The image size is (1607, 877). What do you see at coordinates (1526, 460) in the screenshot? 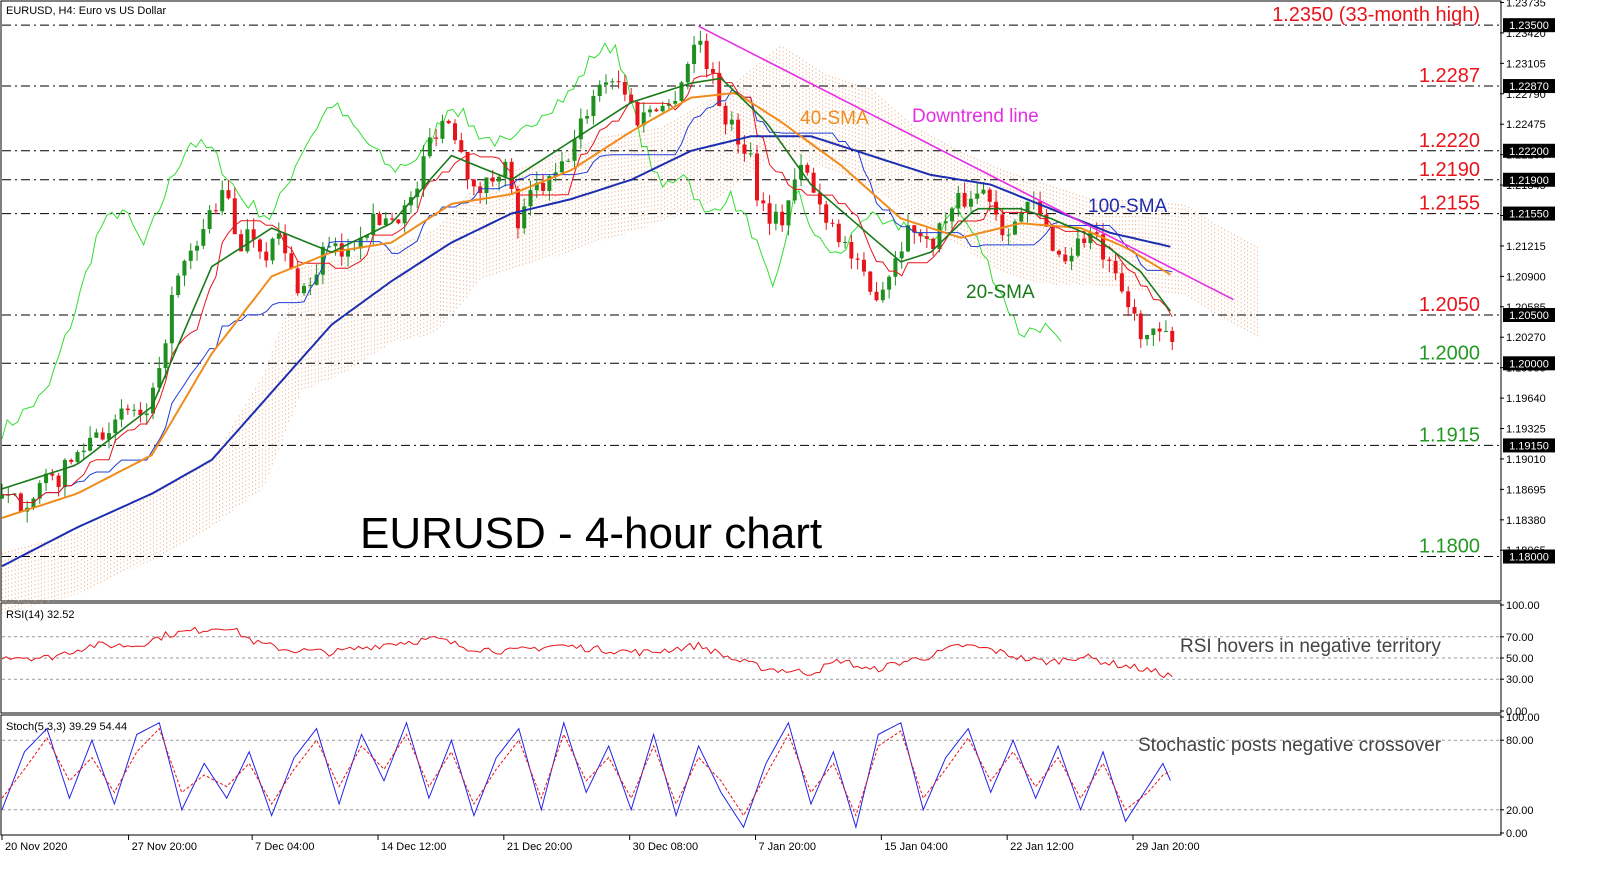
I see `price-tick-label: 1.19010` at bounding box center [1526, 460].